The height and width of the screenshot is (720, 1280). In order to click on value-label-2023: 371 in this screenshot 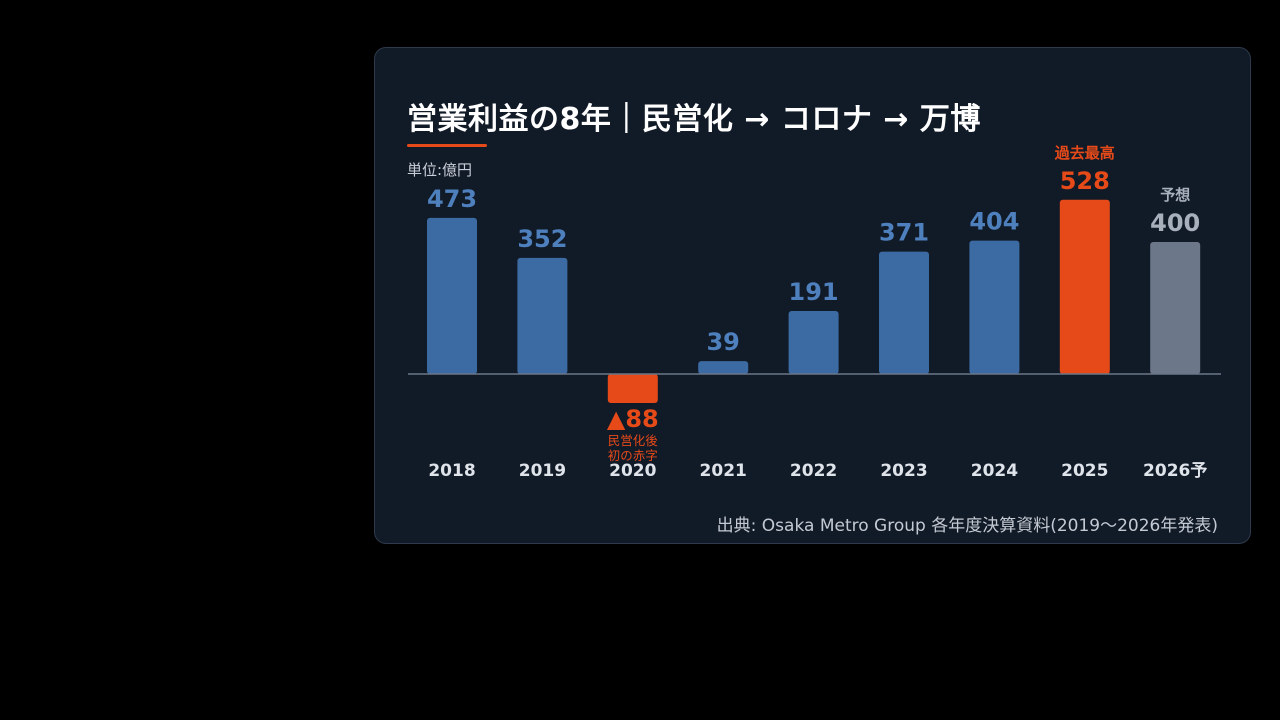, I will do `click(904, 233)`.